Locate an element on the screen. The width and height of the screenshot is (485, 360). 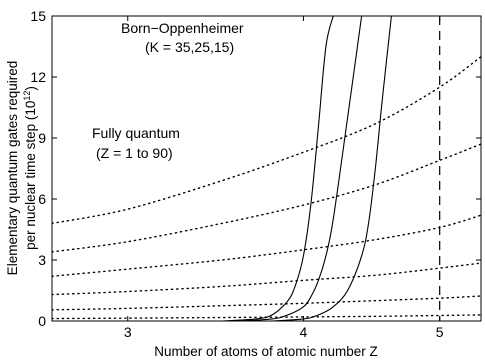
y-tick-label: 12 is located at coordinates (38, 77).